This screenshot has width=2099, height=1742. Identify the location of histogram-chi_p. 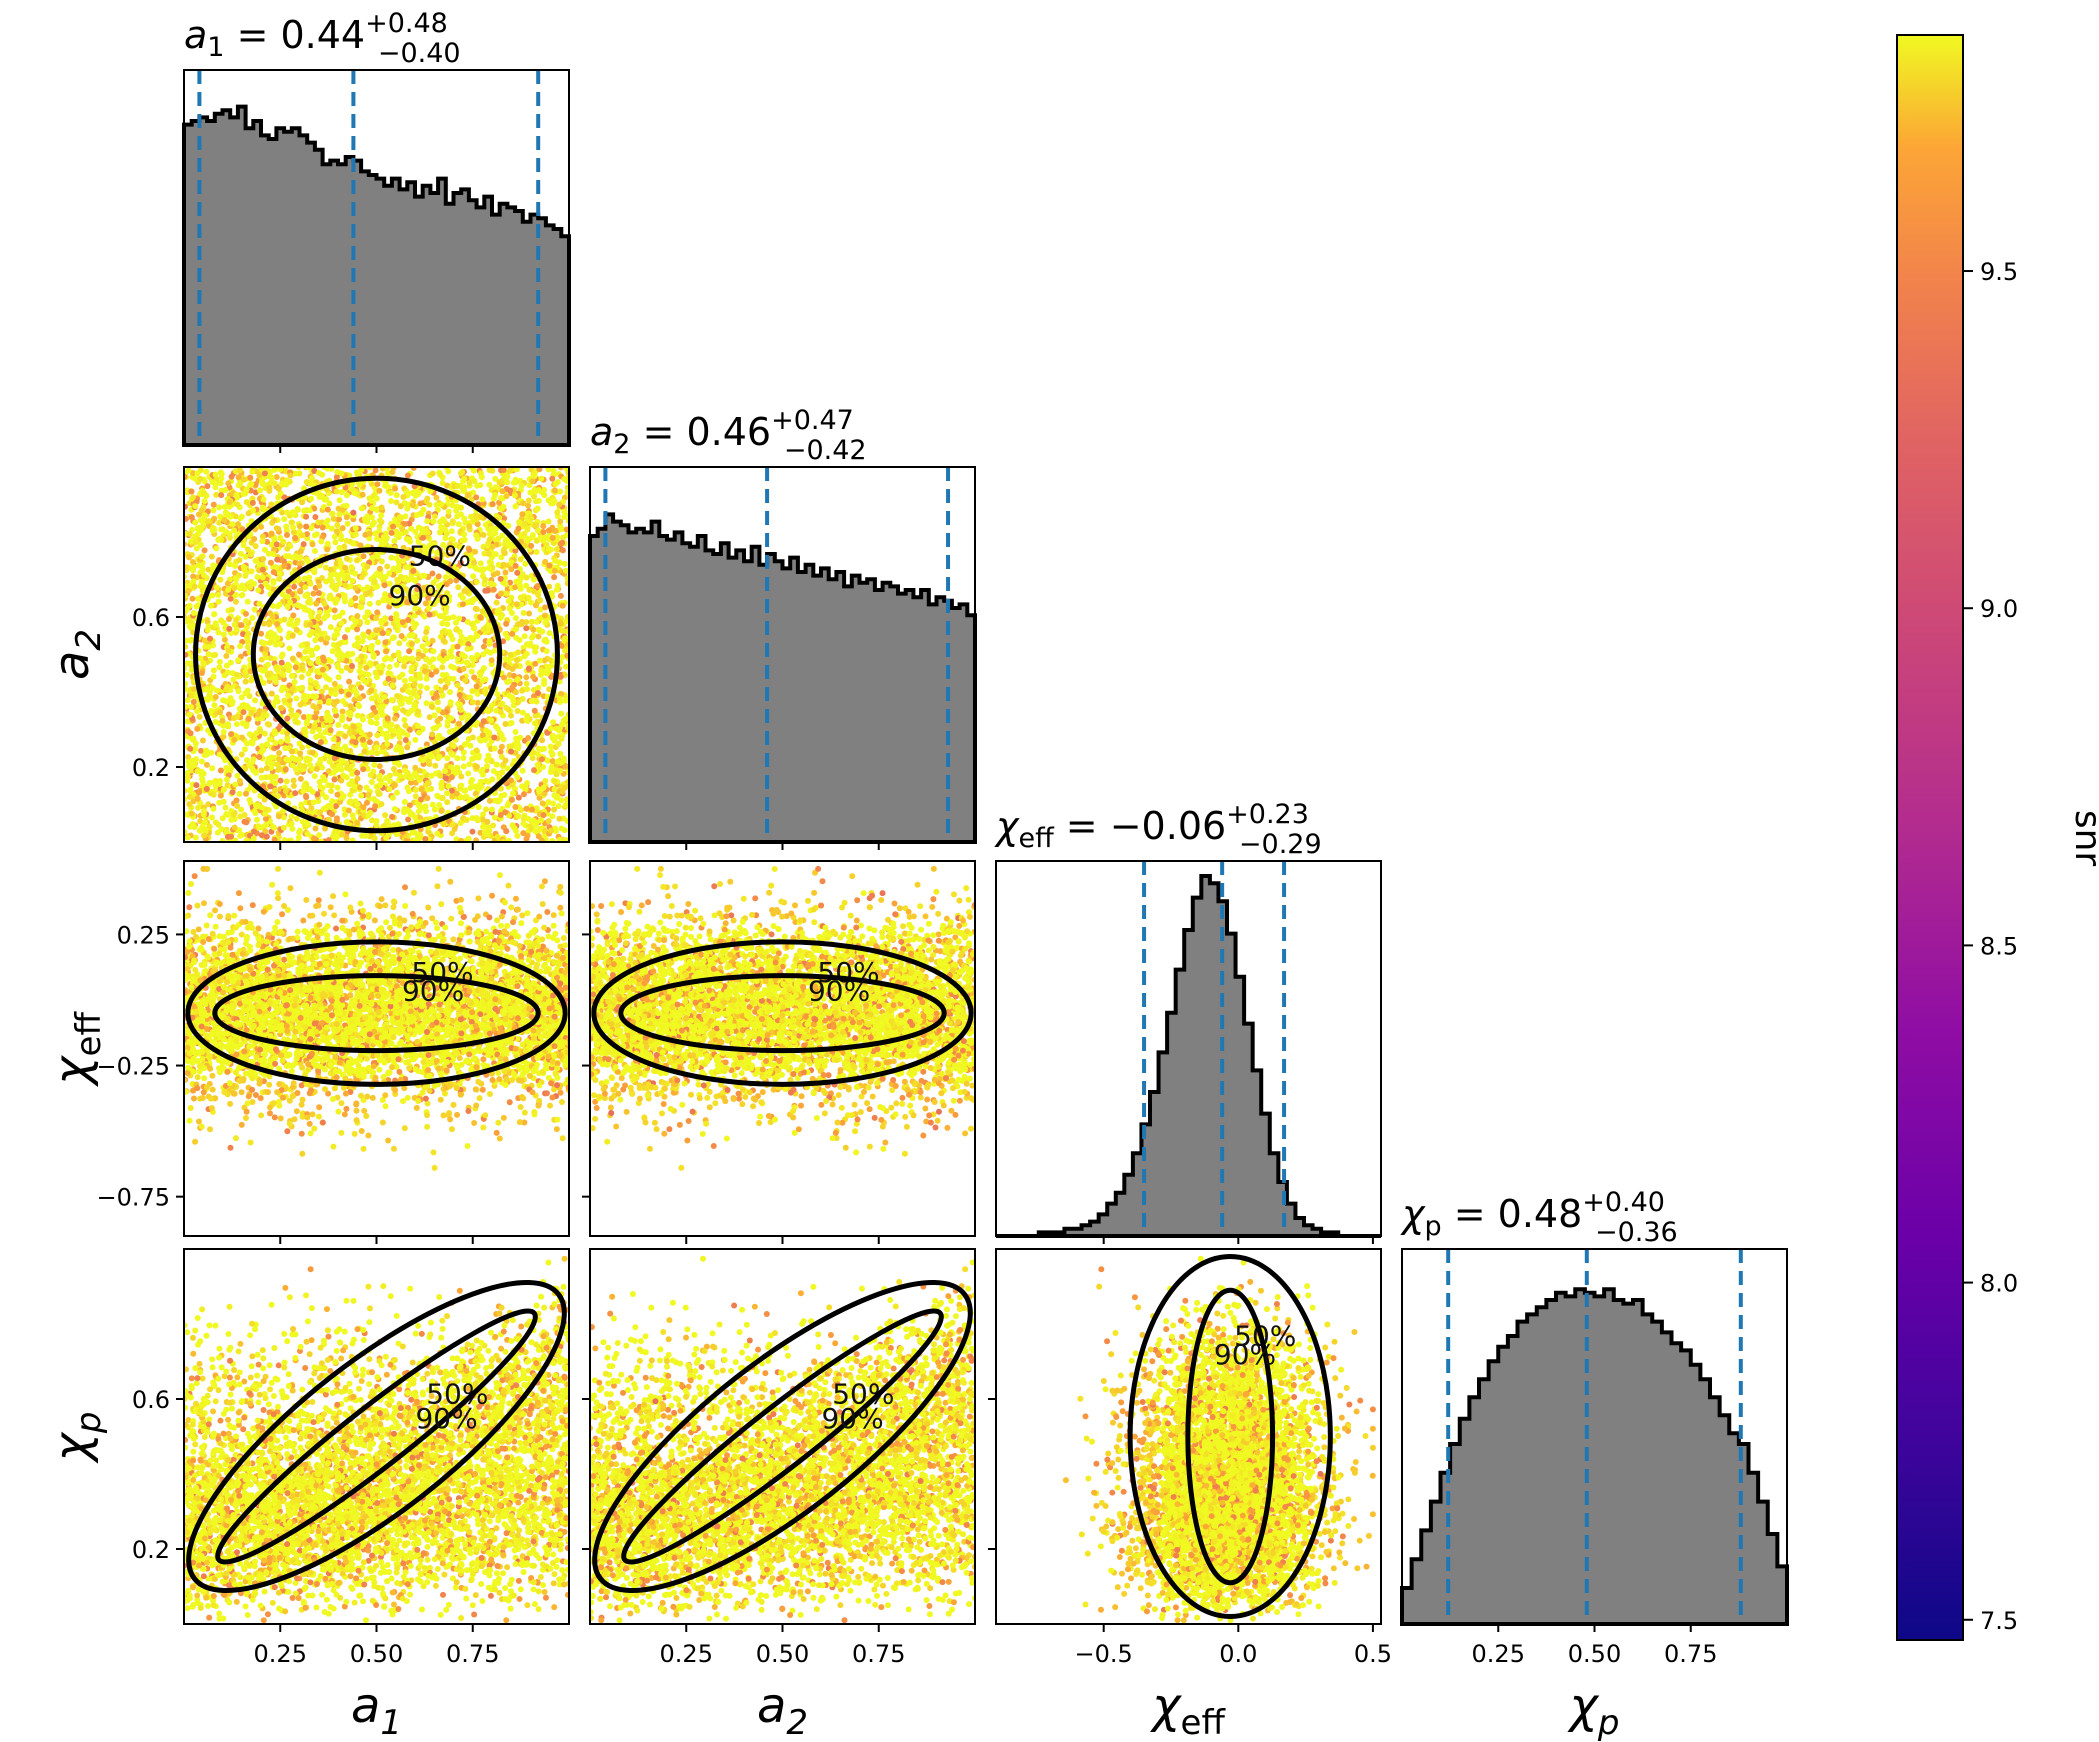
(1594, 1456).